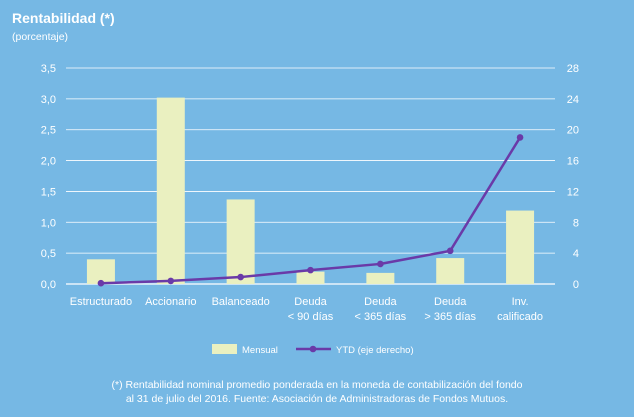 The image size is (634, 417). Describe the element at coordinates (381, 317) in the screenshot. I see `category-label-line: < 365 días` at that location.